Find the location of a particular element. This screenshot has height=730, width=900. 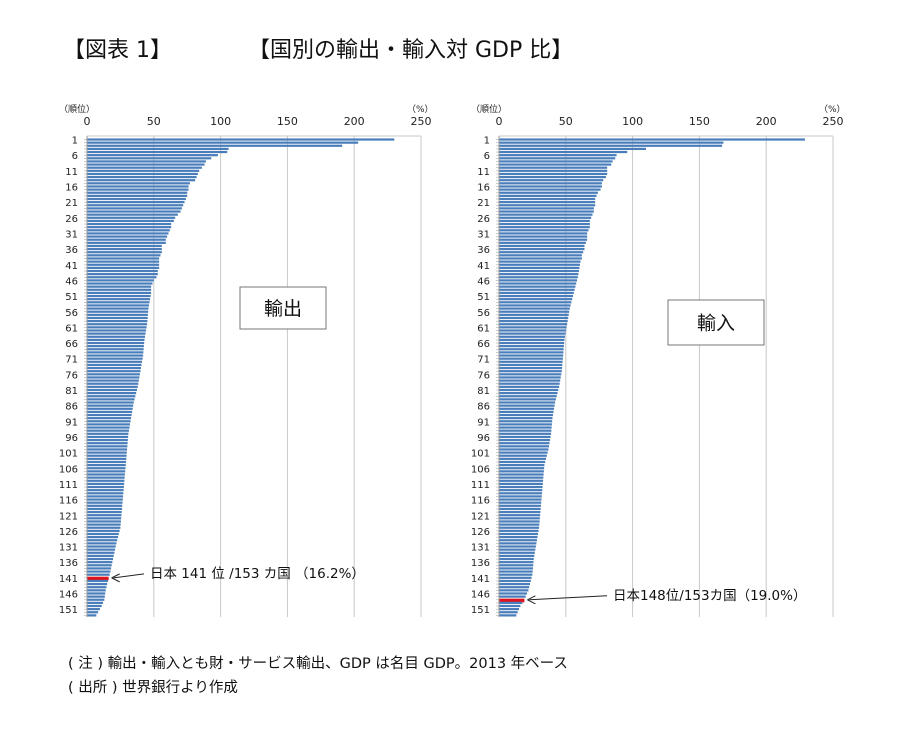

y-tick-label: 86 is located at coordinates (71, 407).